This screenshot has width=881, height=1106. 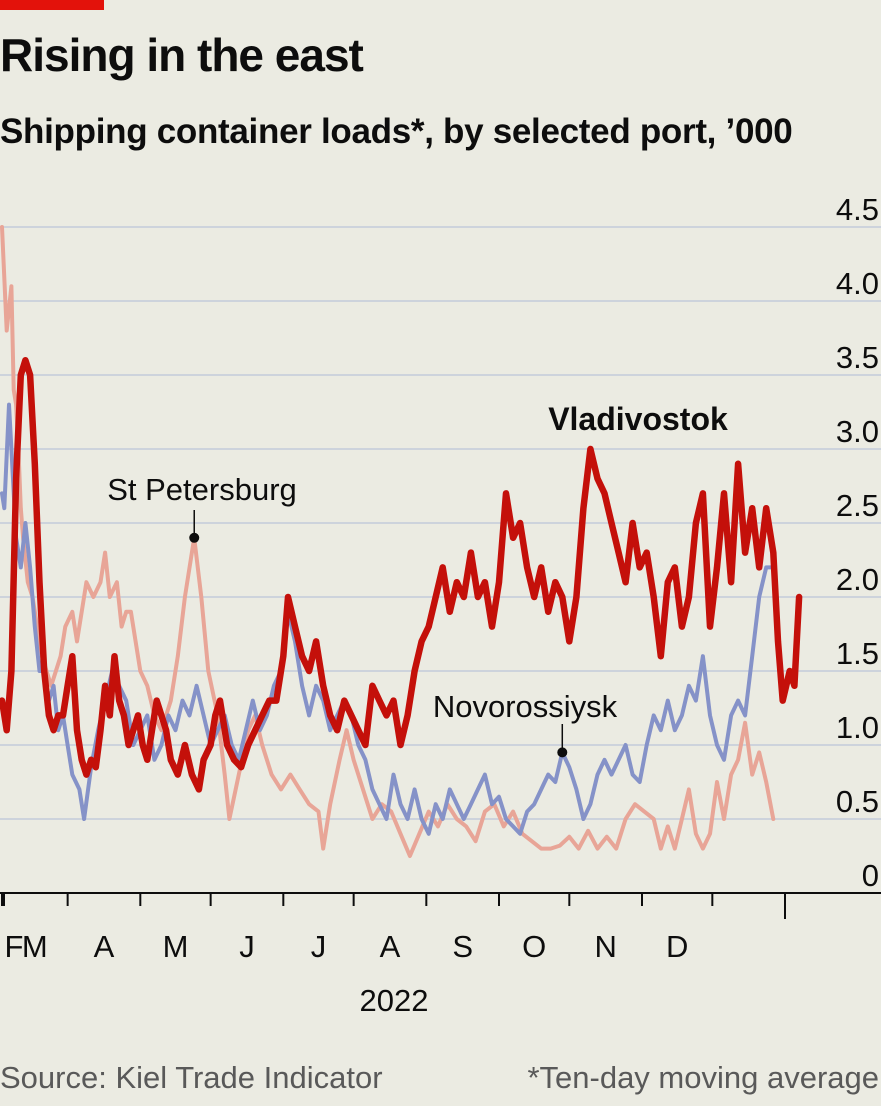 What do you see at coordinates (857, 283) in the screenshot?
I see `y-tick-label: 4.0` at bounding box center [857, 283].